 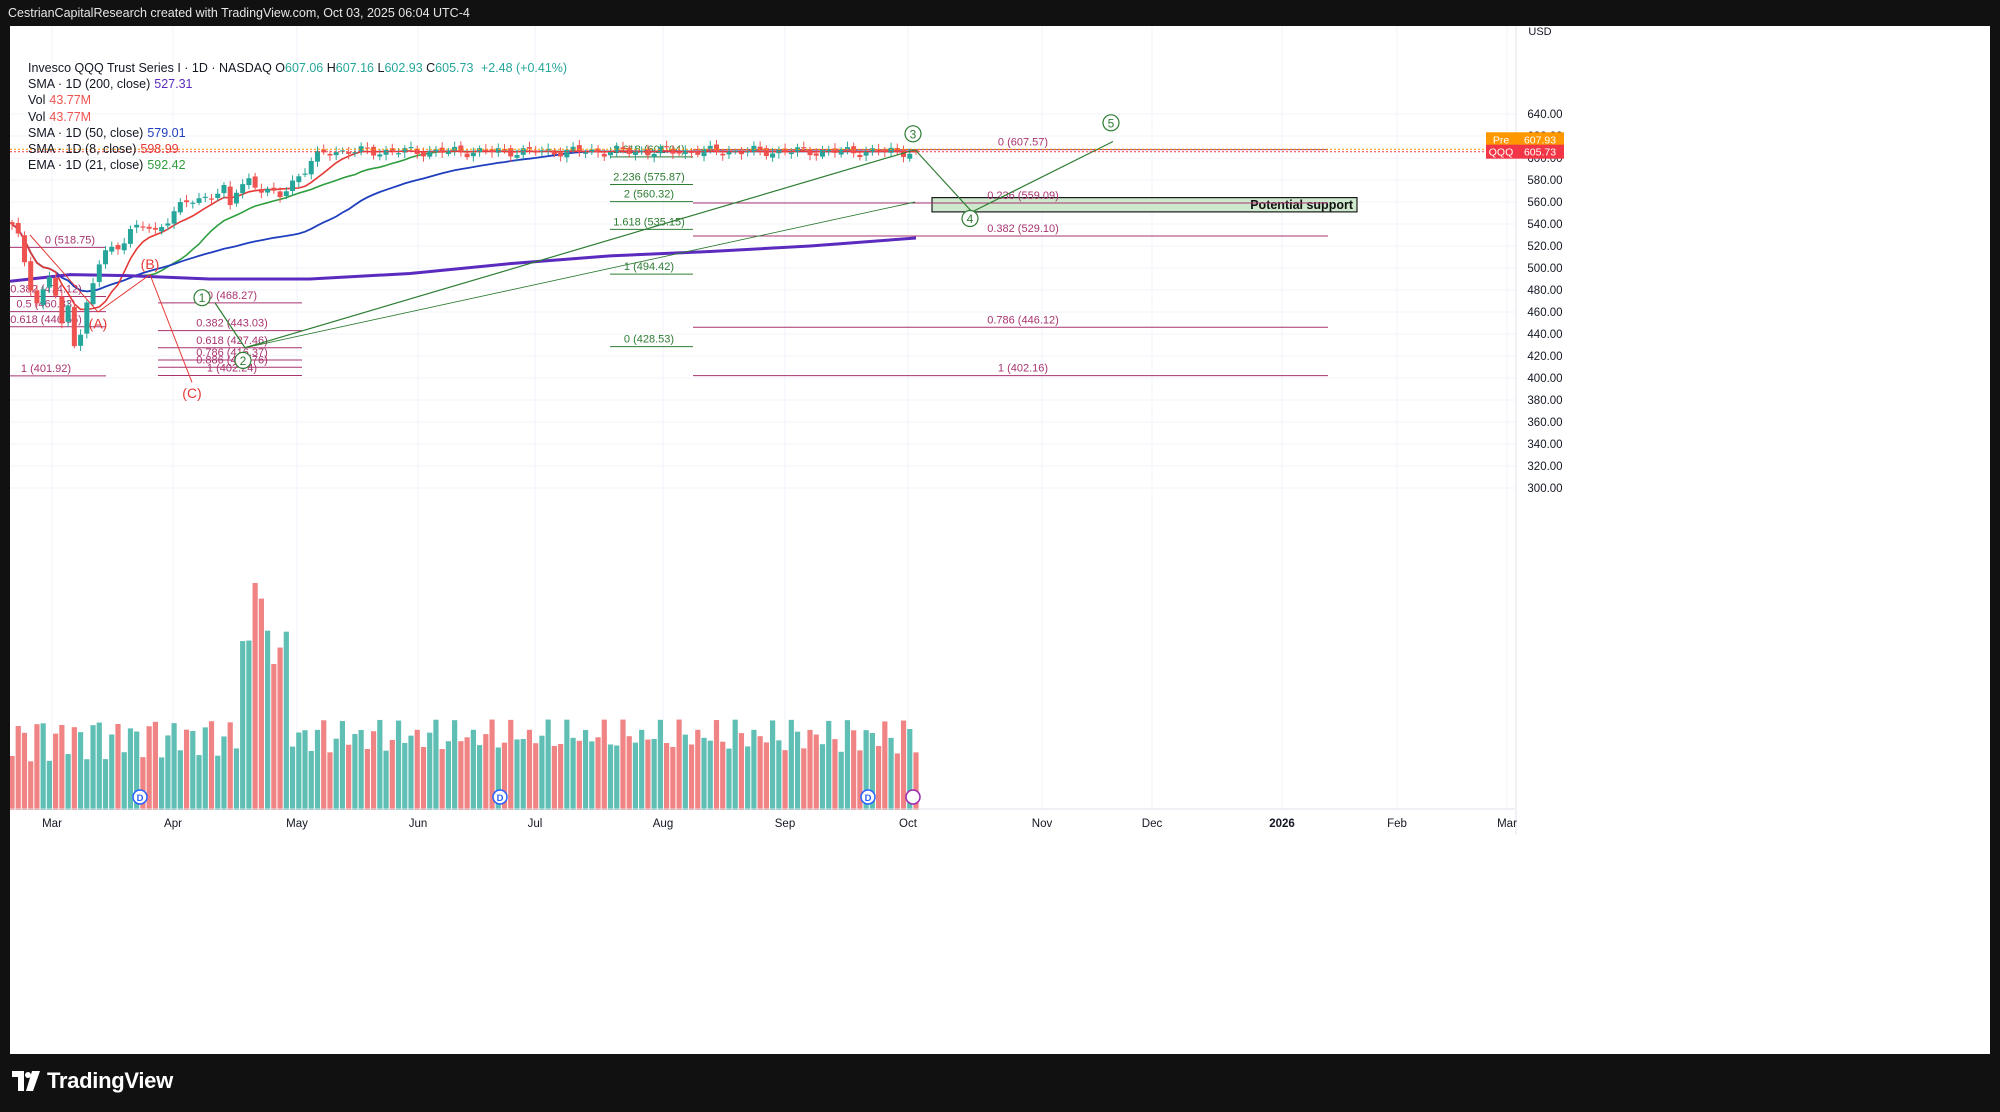 I want to click on fib-mid-label: 0.382 (443.03), so click(x=232, y=324).